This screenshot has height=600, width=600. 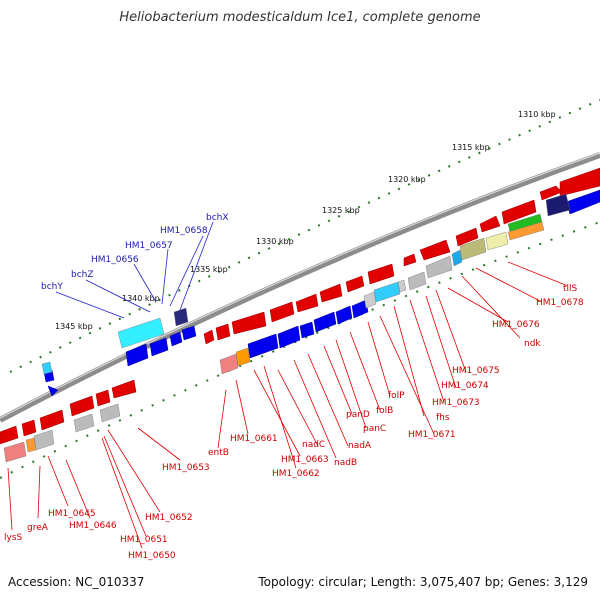 What do you see at coordinates (407, 179) in the screenshot?
I see `kbp-label-1320: 1320 kbp` at bounding box center [407, 179].